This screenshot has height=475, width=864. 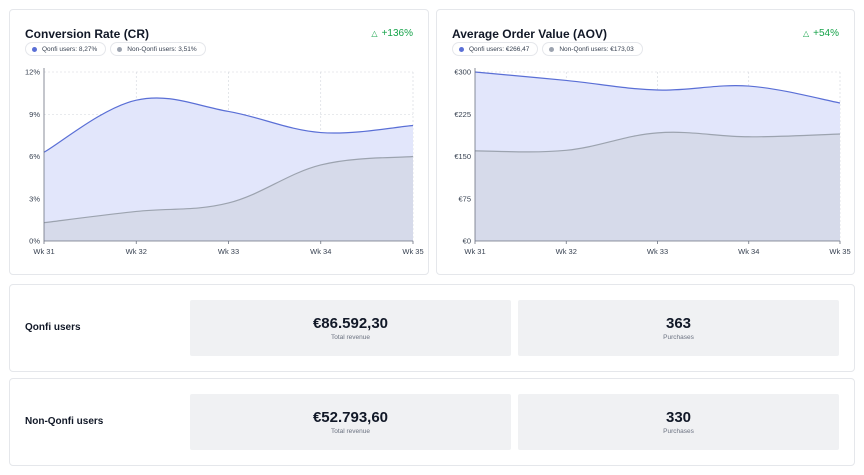 What do you see at coordinates (596, 49) in the screenshot?
I see `legend-label: Non-Qonfi users: €173,03` at bounding box center [596, 49].